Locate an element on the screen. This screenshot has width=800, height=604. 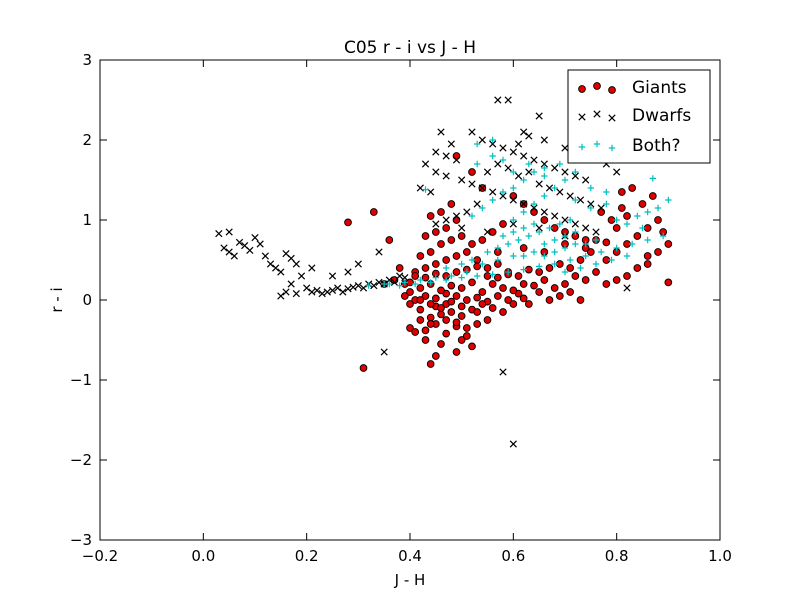
legend-marker-dwarf is located at coordinates (597, 114).